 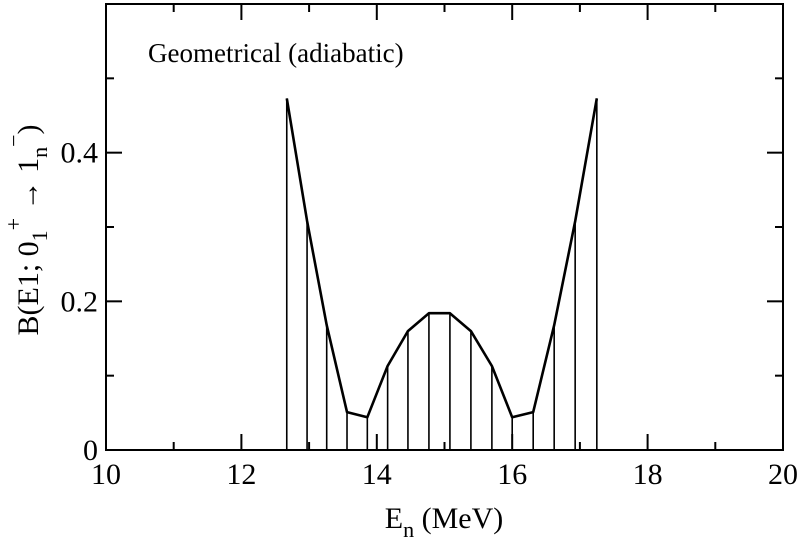 I want to click on y-axis-title-sub2: n, so click(x=39, y=152).